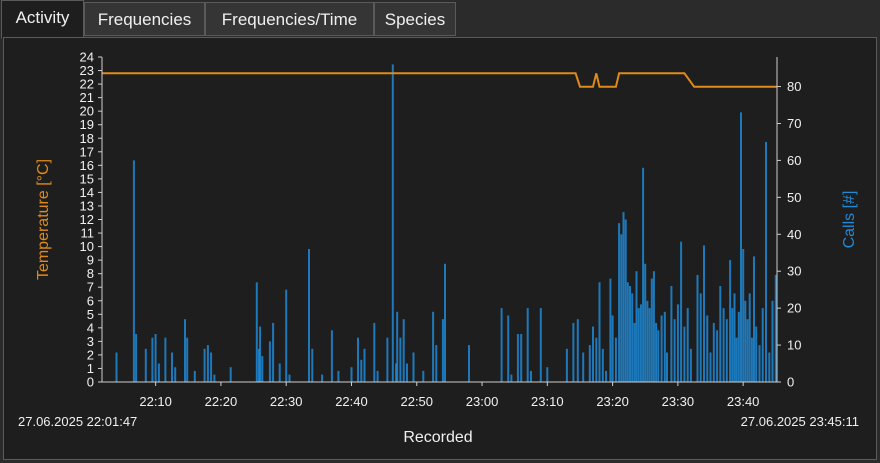  Describe the element at coordinates (437, 437) in the screenshot. I see `x-axis-label: Recorded` at that location.